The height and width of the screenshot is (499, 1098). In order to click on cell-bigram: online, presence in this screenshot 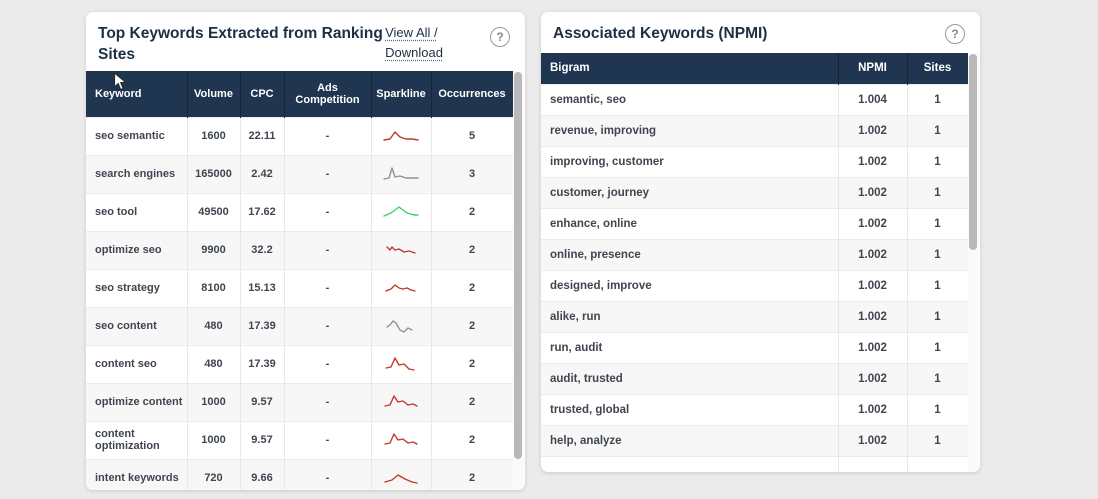, I will do `click(689, 254)`.